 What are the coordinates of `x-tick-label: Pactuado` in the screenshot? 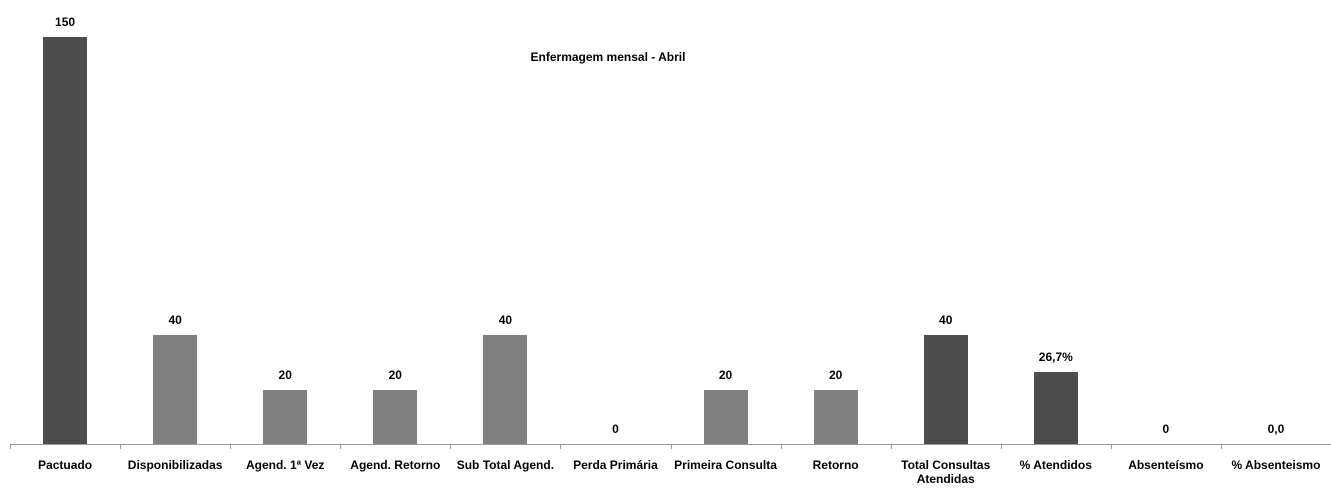 It's located at (65, 465).